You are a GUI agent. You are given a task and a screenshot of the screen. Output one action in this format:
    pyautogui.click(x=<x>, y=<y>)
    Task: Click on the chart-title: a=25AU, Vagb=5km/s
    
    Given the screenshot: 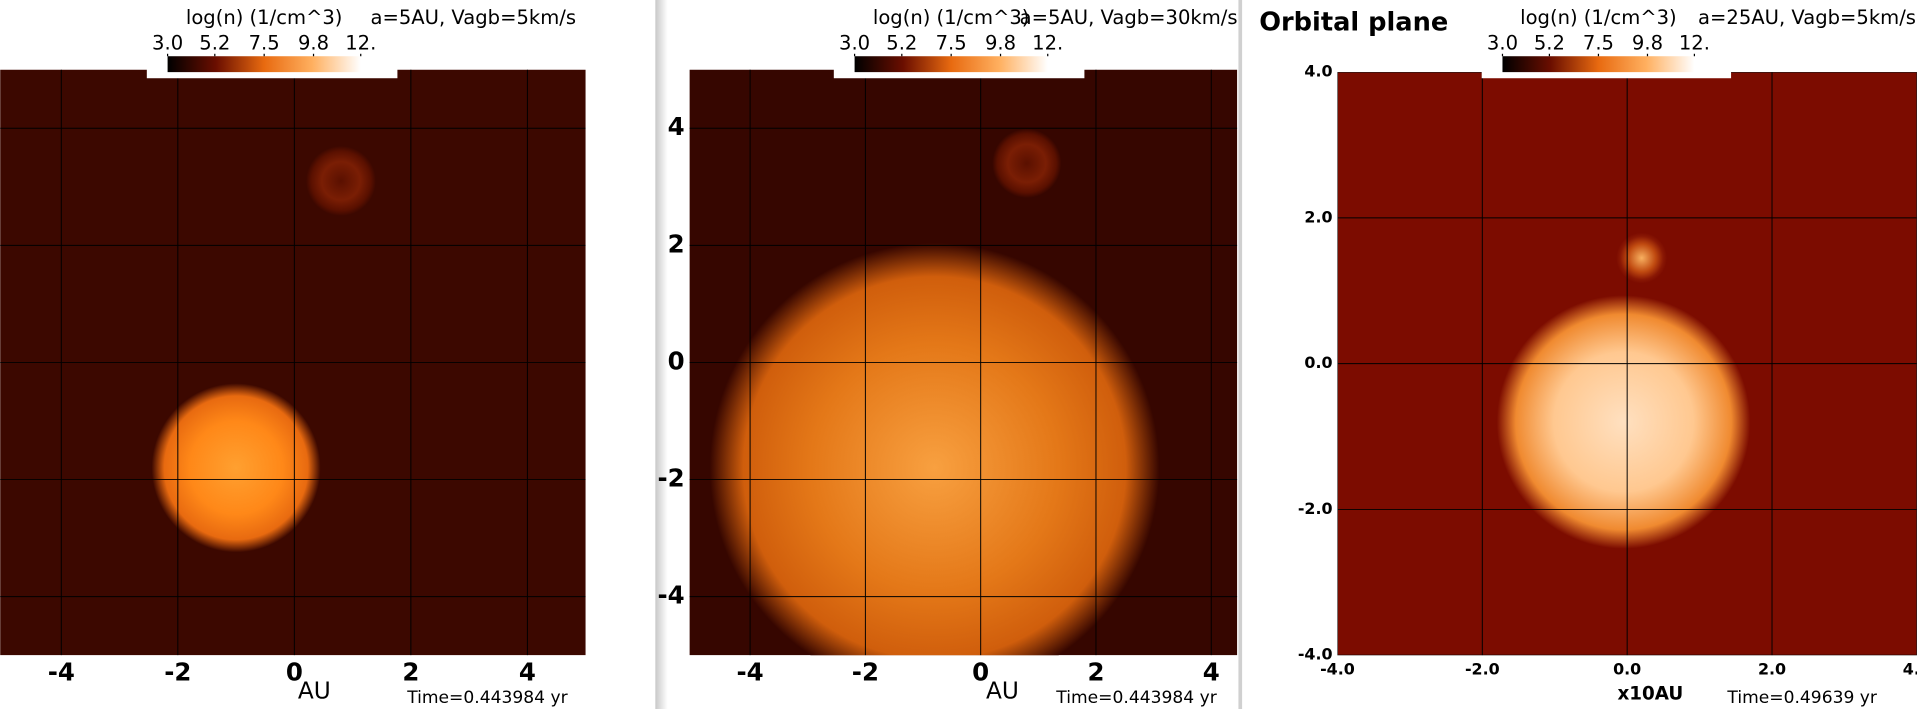 What is the action you would take?
    pyautogui.click(x=1807, y=17)
    